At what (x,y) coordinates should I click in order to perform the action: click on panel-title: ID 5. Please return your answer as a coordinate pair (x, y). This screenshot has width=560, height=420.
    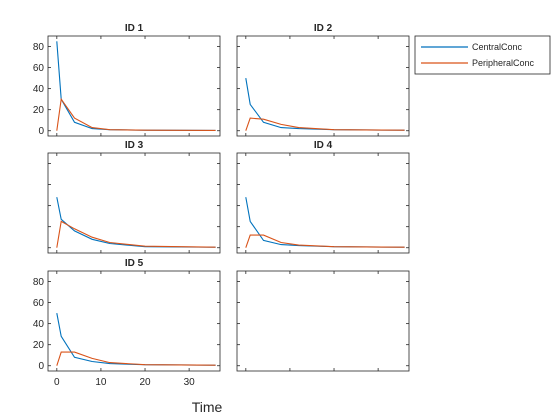
    Looking at the image, I should click on (134, 263).